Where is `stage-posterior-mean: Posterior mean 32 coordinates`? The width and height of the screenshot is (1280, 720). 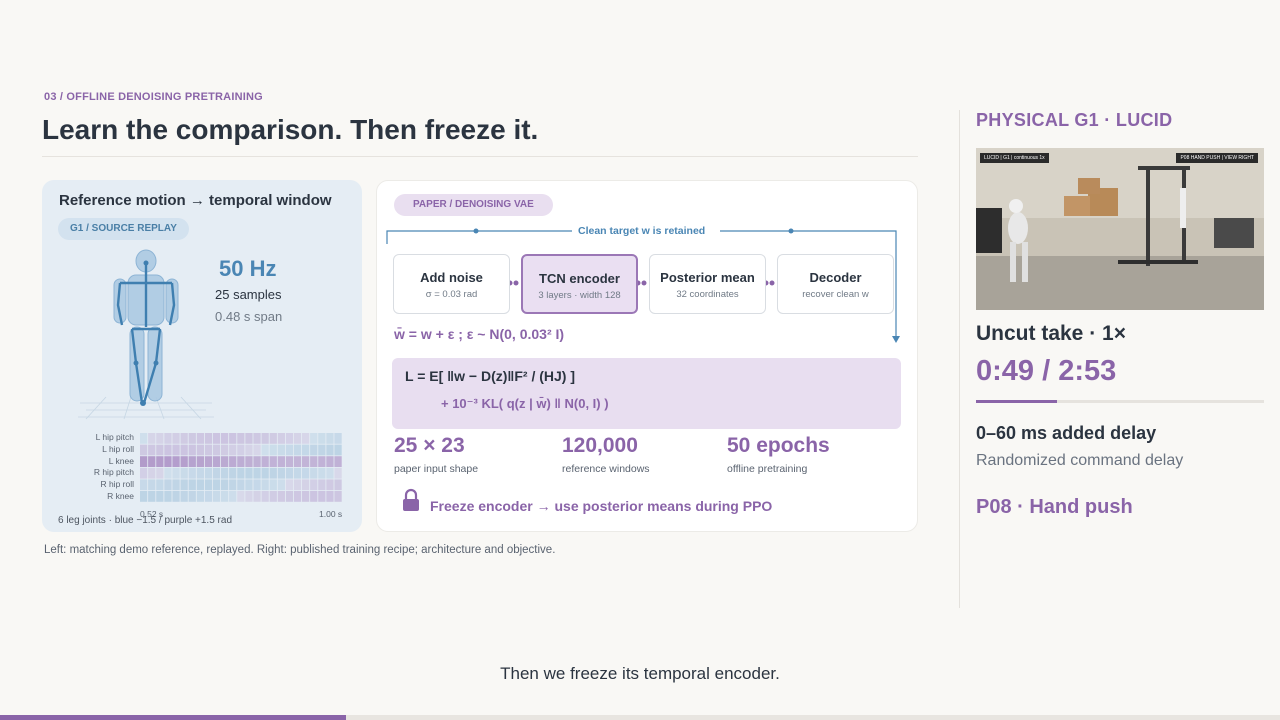
stage-posterior-mean: Posterior mean 32 coordinates is located at coordinates (707, 284).